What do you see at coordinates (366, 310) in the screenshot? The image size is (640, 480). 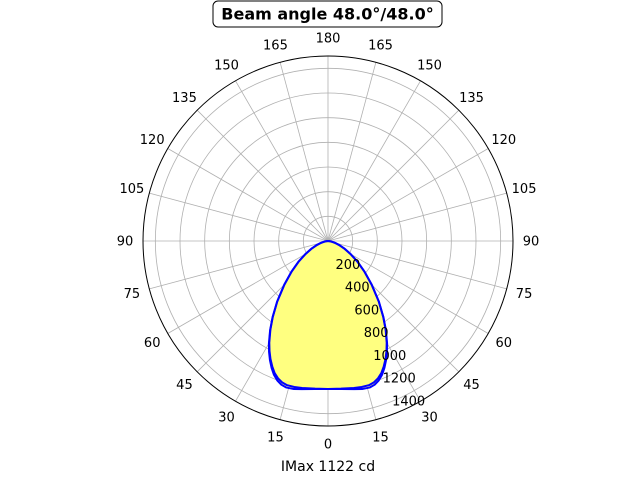 I see `radial-tick-label: 600` at bounding box center [366, 310].